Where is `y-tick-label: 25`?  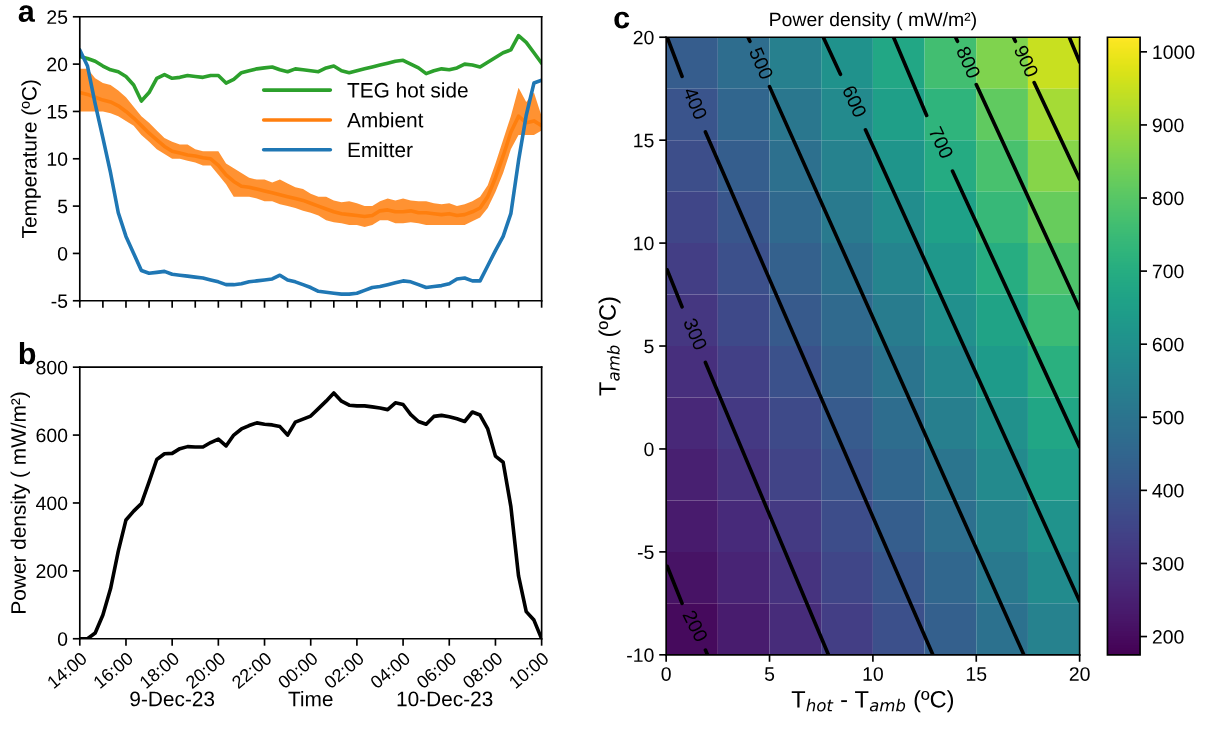 y-tick-label: 25 is located at coordinates (57, 17).